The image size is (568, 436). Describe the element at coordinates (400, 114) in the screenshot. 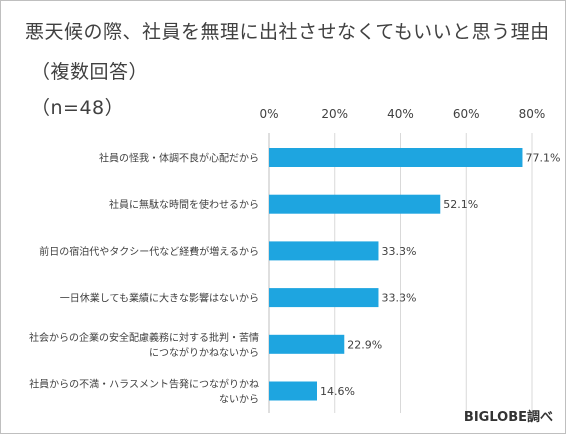

I see `x-tick-label: 40%` at that location.